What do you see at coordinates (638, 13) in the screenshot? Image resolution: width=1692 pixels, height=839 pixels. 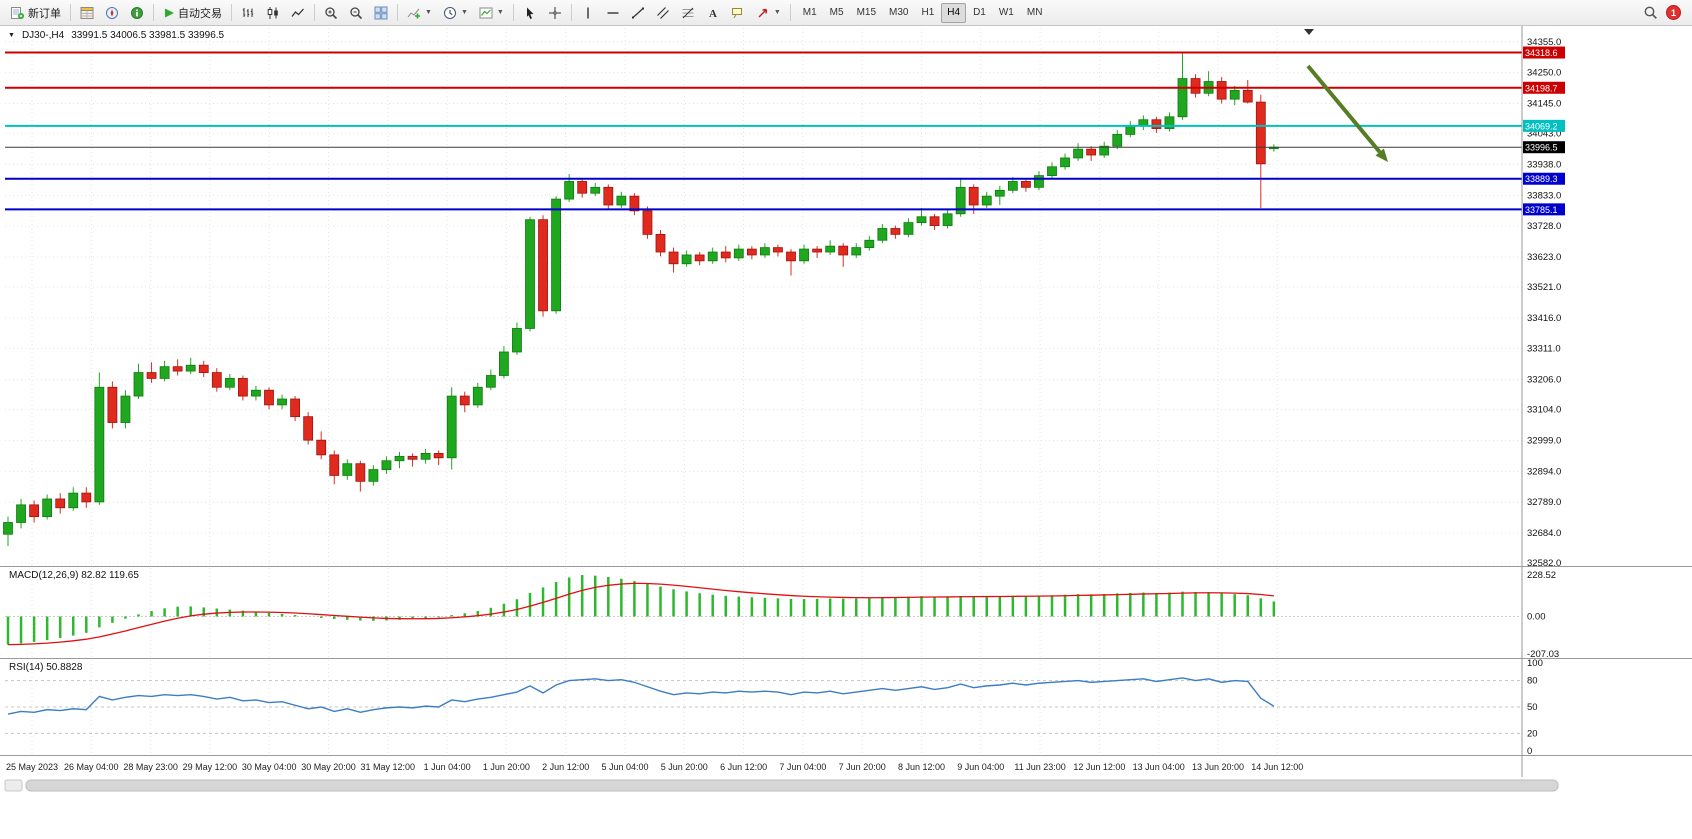 I see `trendline-button` at bounding box center [638, 13].